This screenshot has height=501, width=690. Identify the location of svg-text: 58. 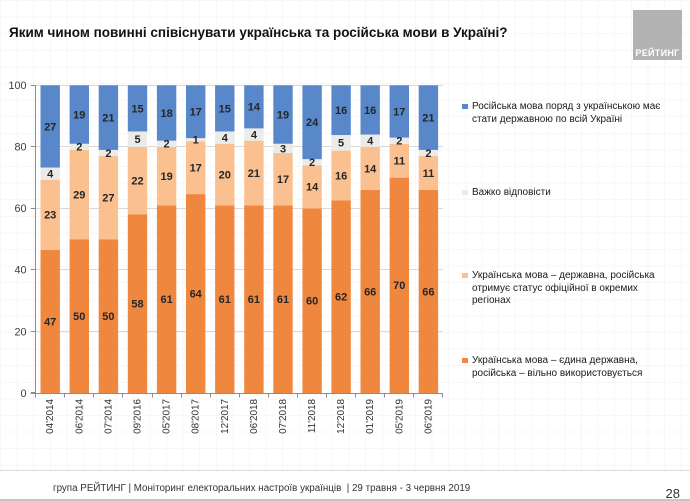
(137, 305).